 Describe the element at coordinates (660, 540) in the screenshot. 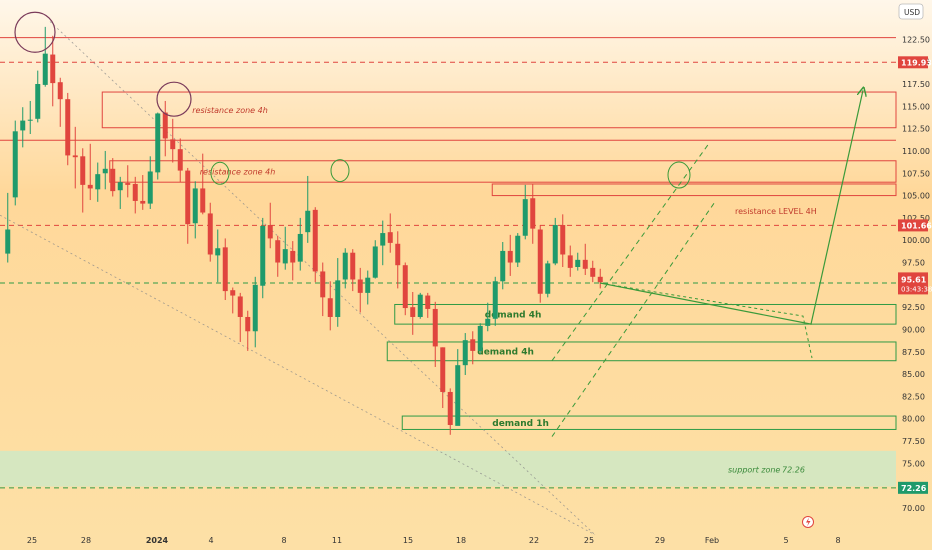

I see `x-tick-label: 29` at that location.